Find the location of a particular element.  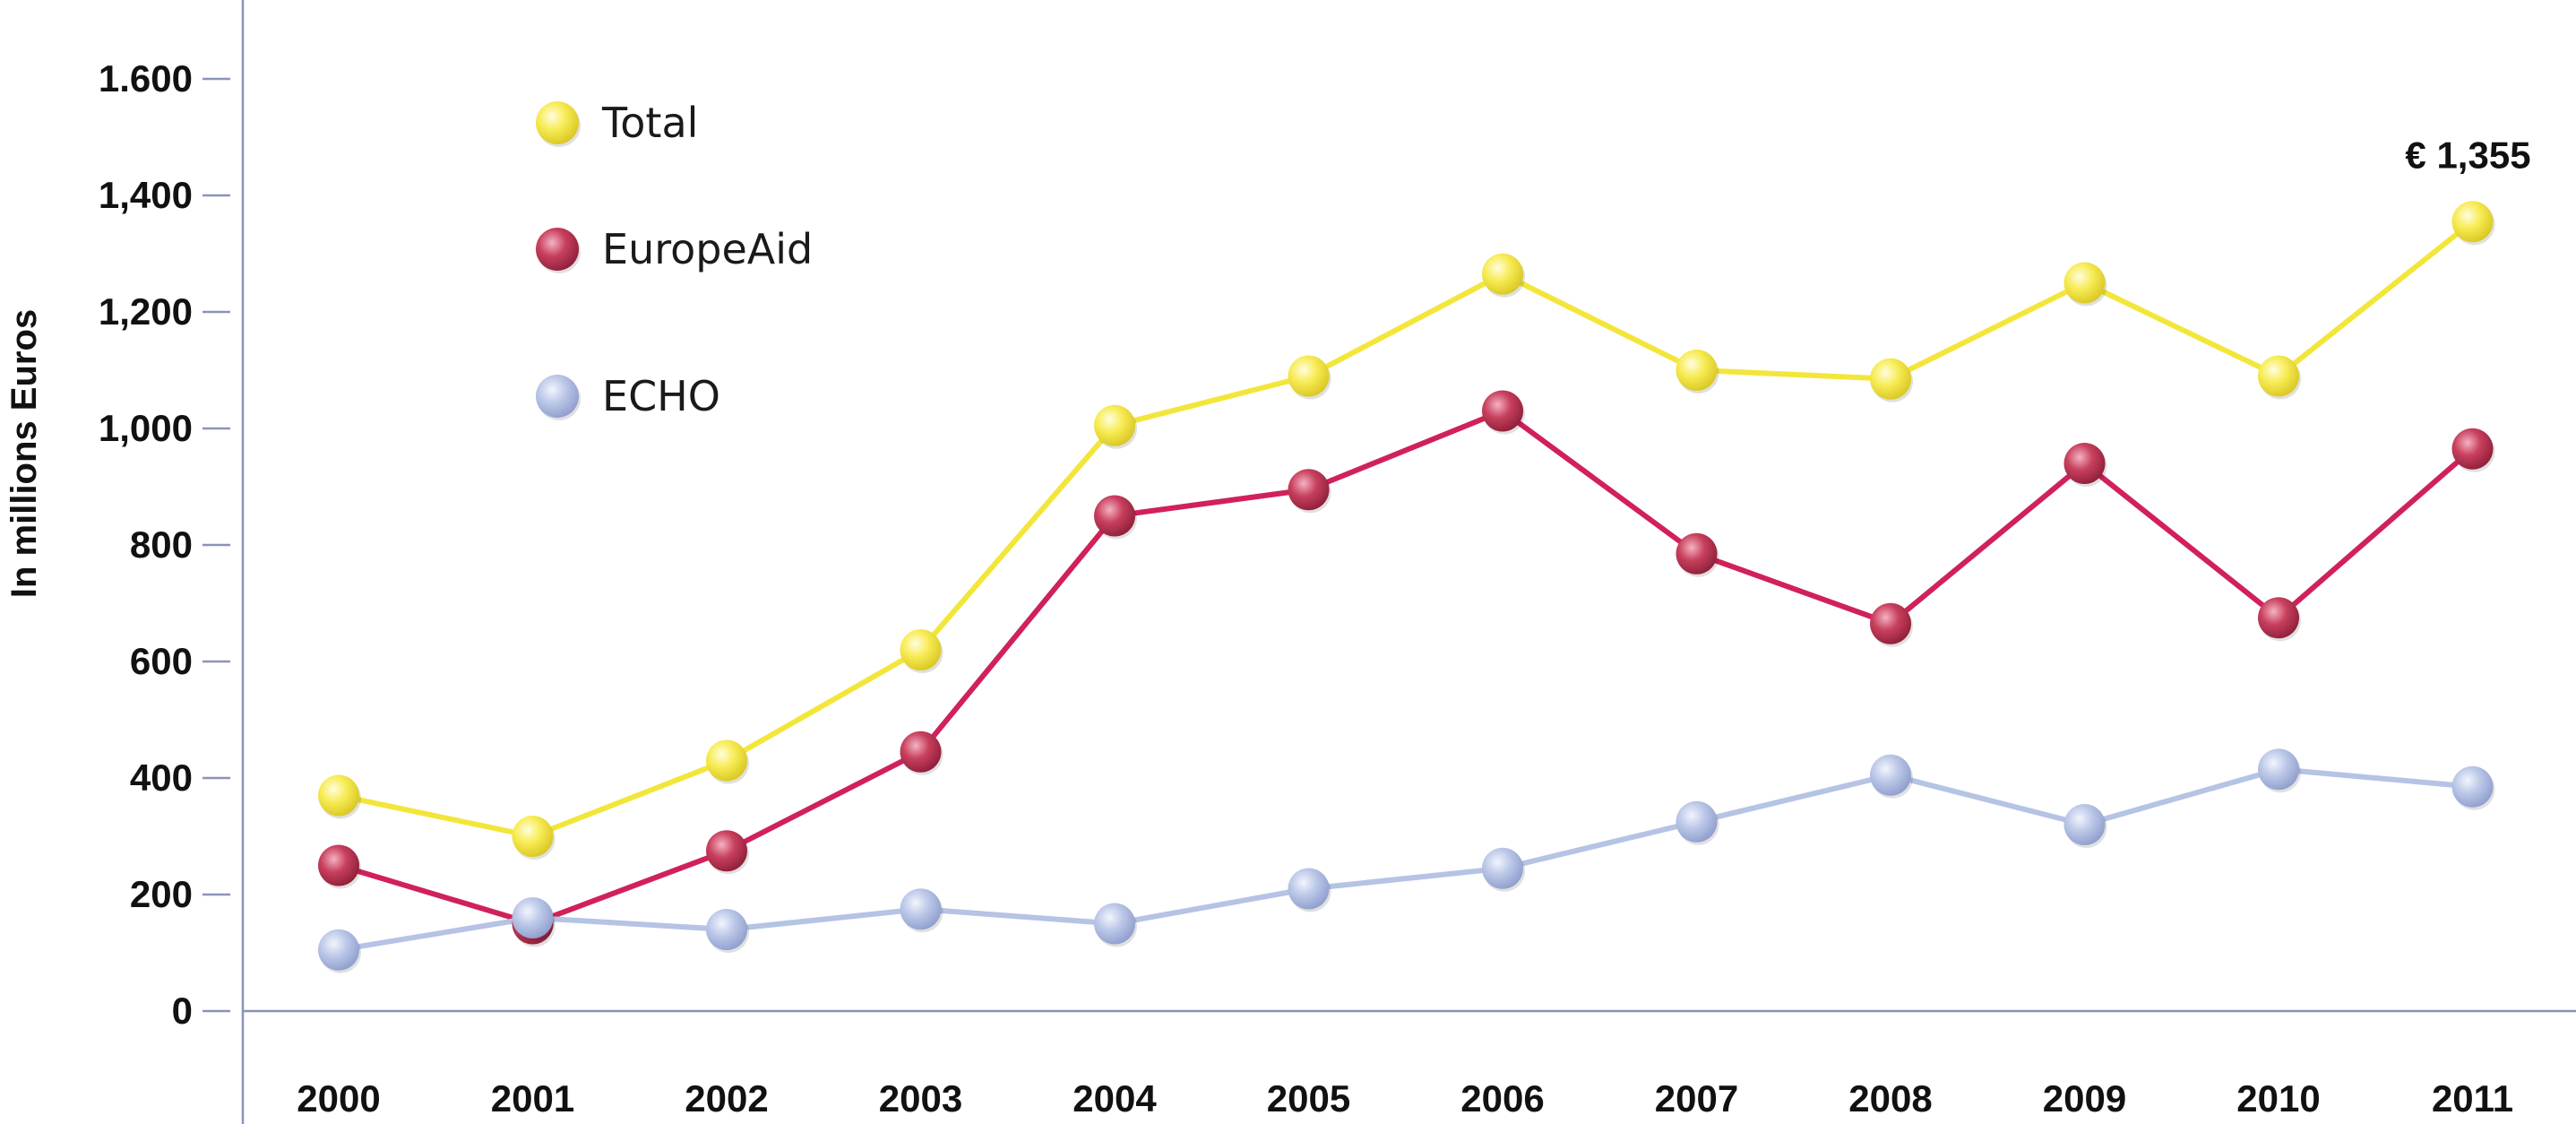

legend-marker-total is located at coordinates (557, 122).